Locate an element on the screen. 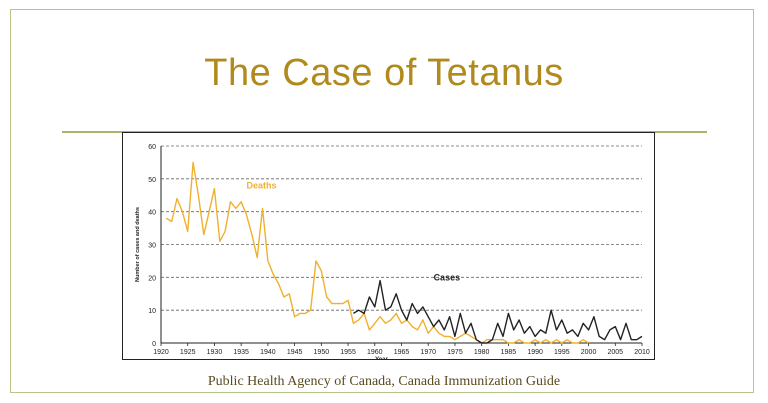 The height and width of the screenshot is (403, 768). x-tick-label: 1950 is located at coordinates (322, 352).